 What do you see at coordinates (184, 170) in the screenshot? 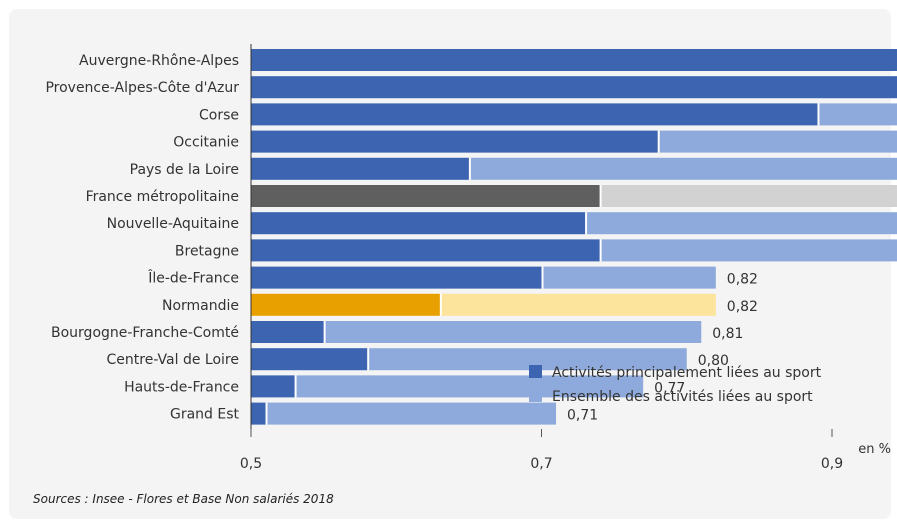
I see `category-label: Pays de la Loire` at bounding box center [184, 170].